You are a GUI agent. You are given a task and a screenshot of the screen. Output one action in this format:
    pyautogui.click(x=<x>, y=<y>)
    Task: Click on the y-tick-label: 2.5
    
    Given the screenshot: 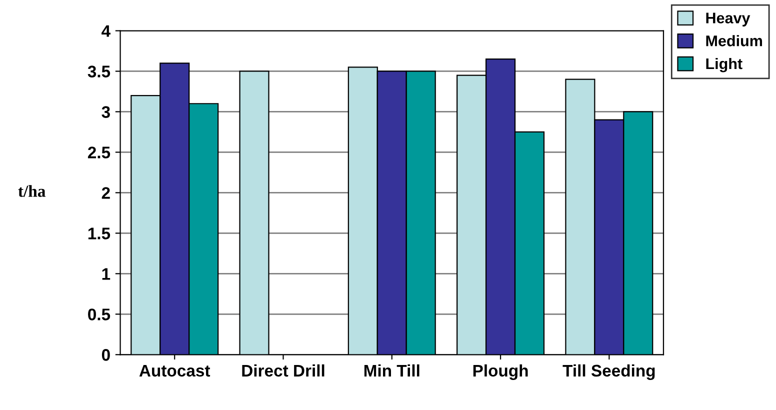 What is the action you would take?
    pyautogui.click(x=99, y=152)
    